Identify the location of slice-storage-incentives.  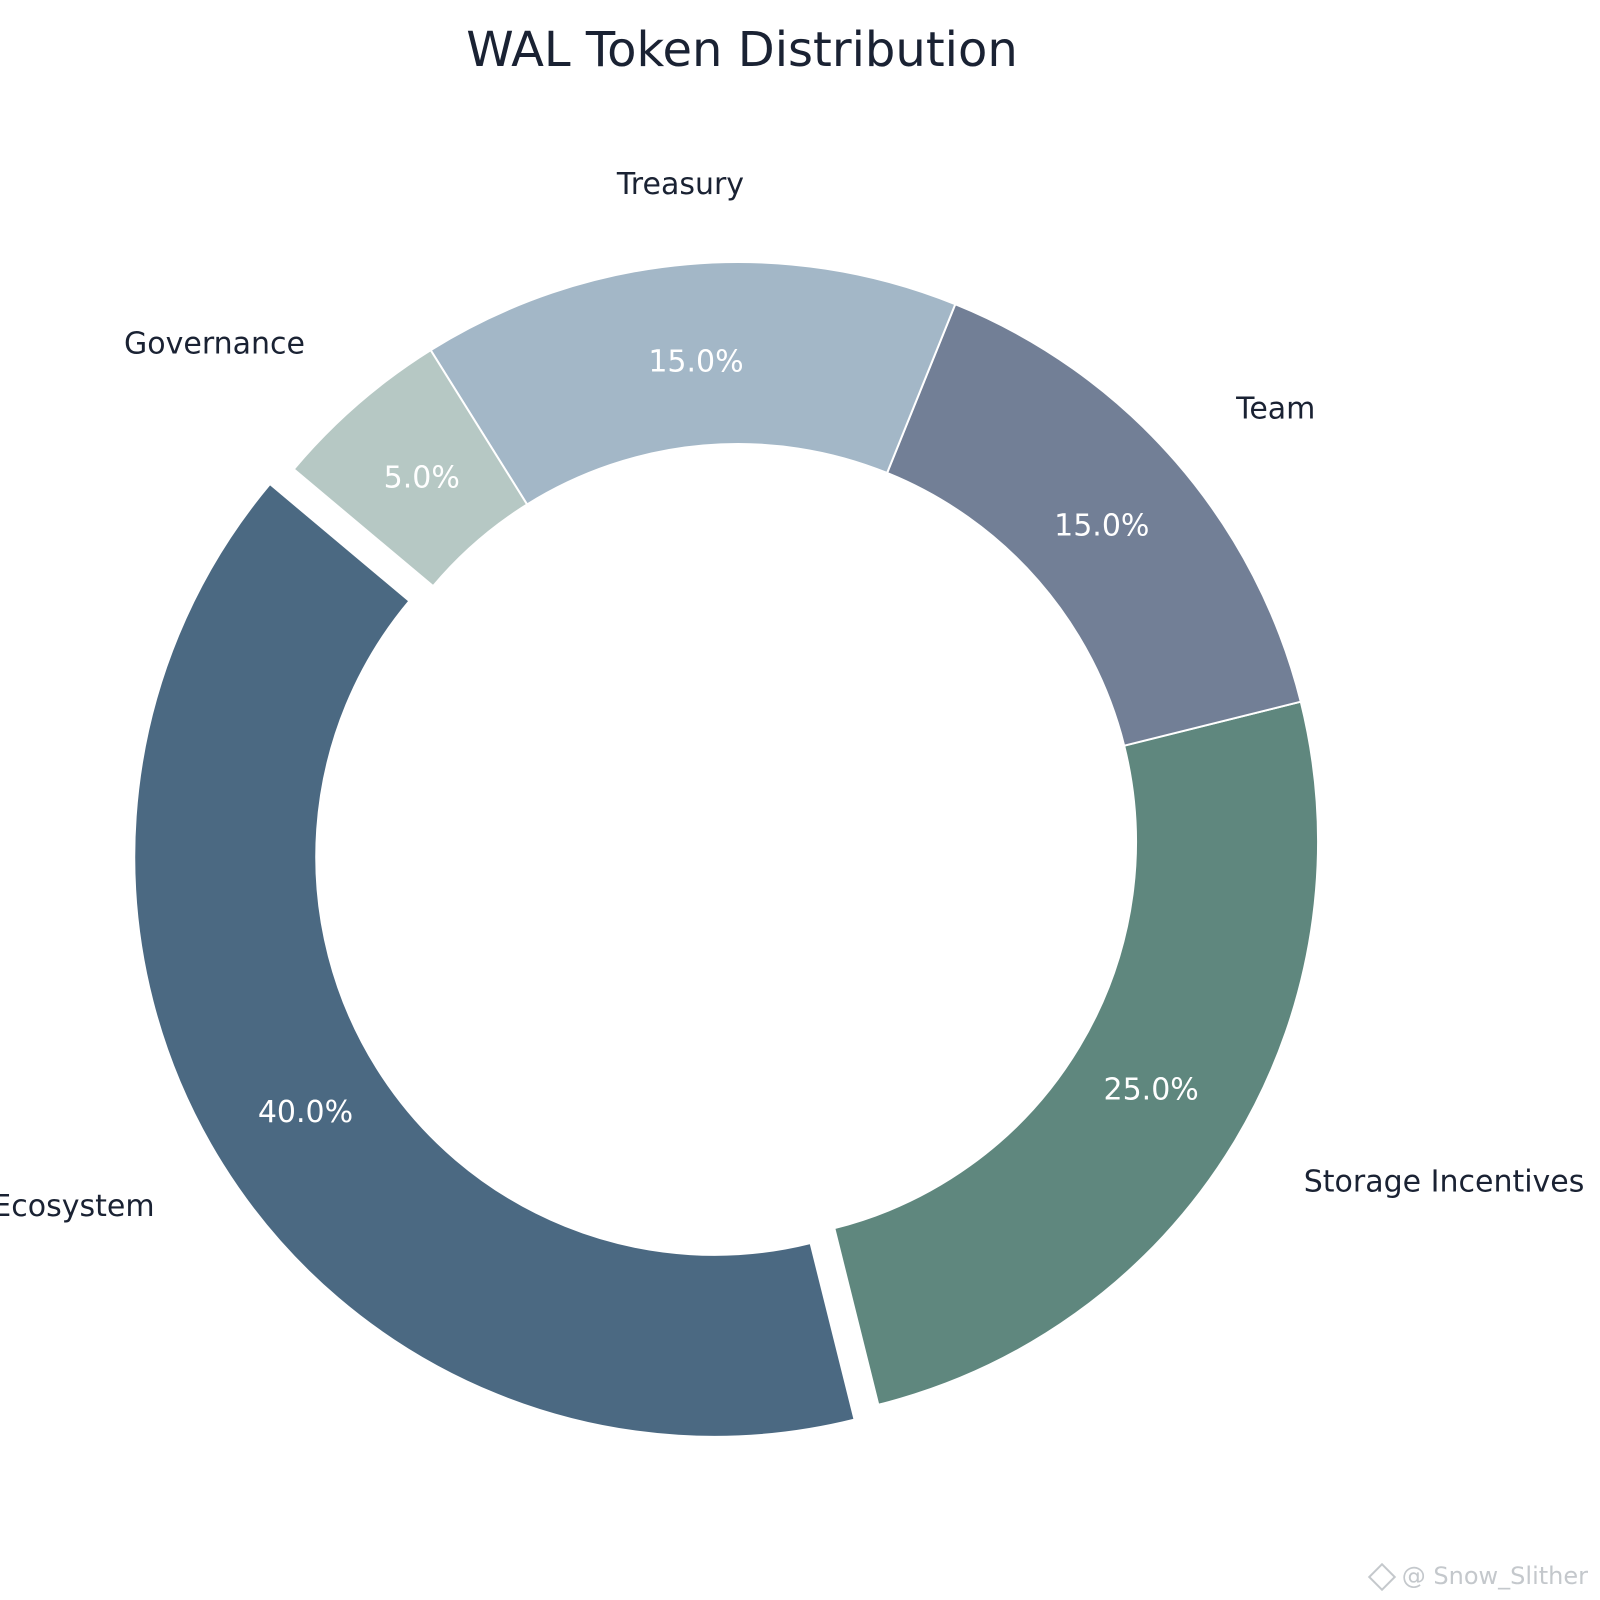
(1076, 1053).